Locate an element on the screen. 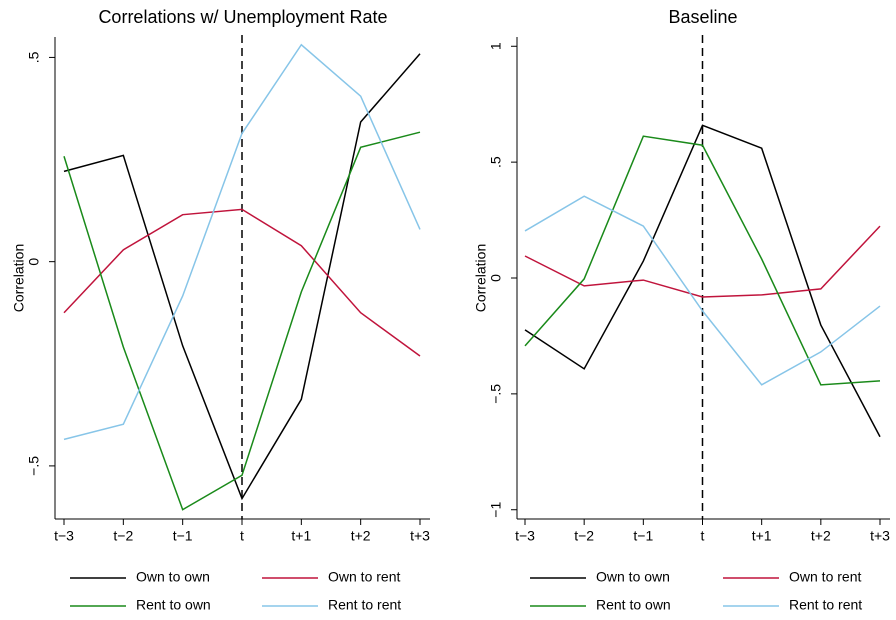  y-tick-label: 1 is located at coordinates (496, 46).